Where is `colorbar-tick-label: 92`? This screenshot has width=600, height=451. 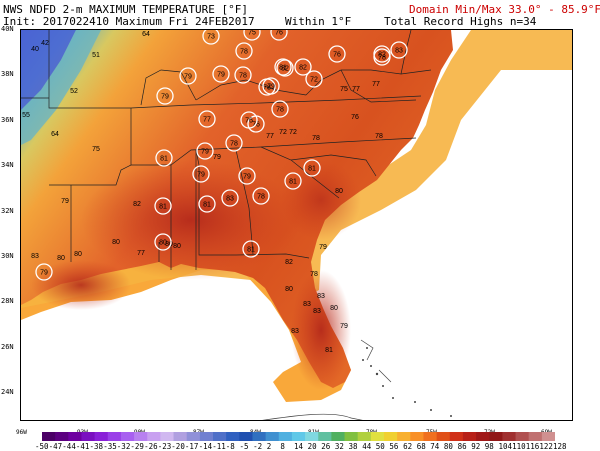 colorbar-tick-label: 92 is located at coordinates (476, 446).